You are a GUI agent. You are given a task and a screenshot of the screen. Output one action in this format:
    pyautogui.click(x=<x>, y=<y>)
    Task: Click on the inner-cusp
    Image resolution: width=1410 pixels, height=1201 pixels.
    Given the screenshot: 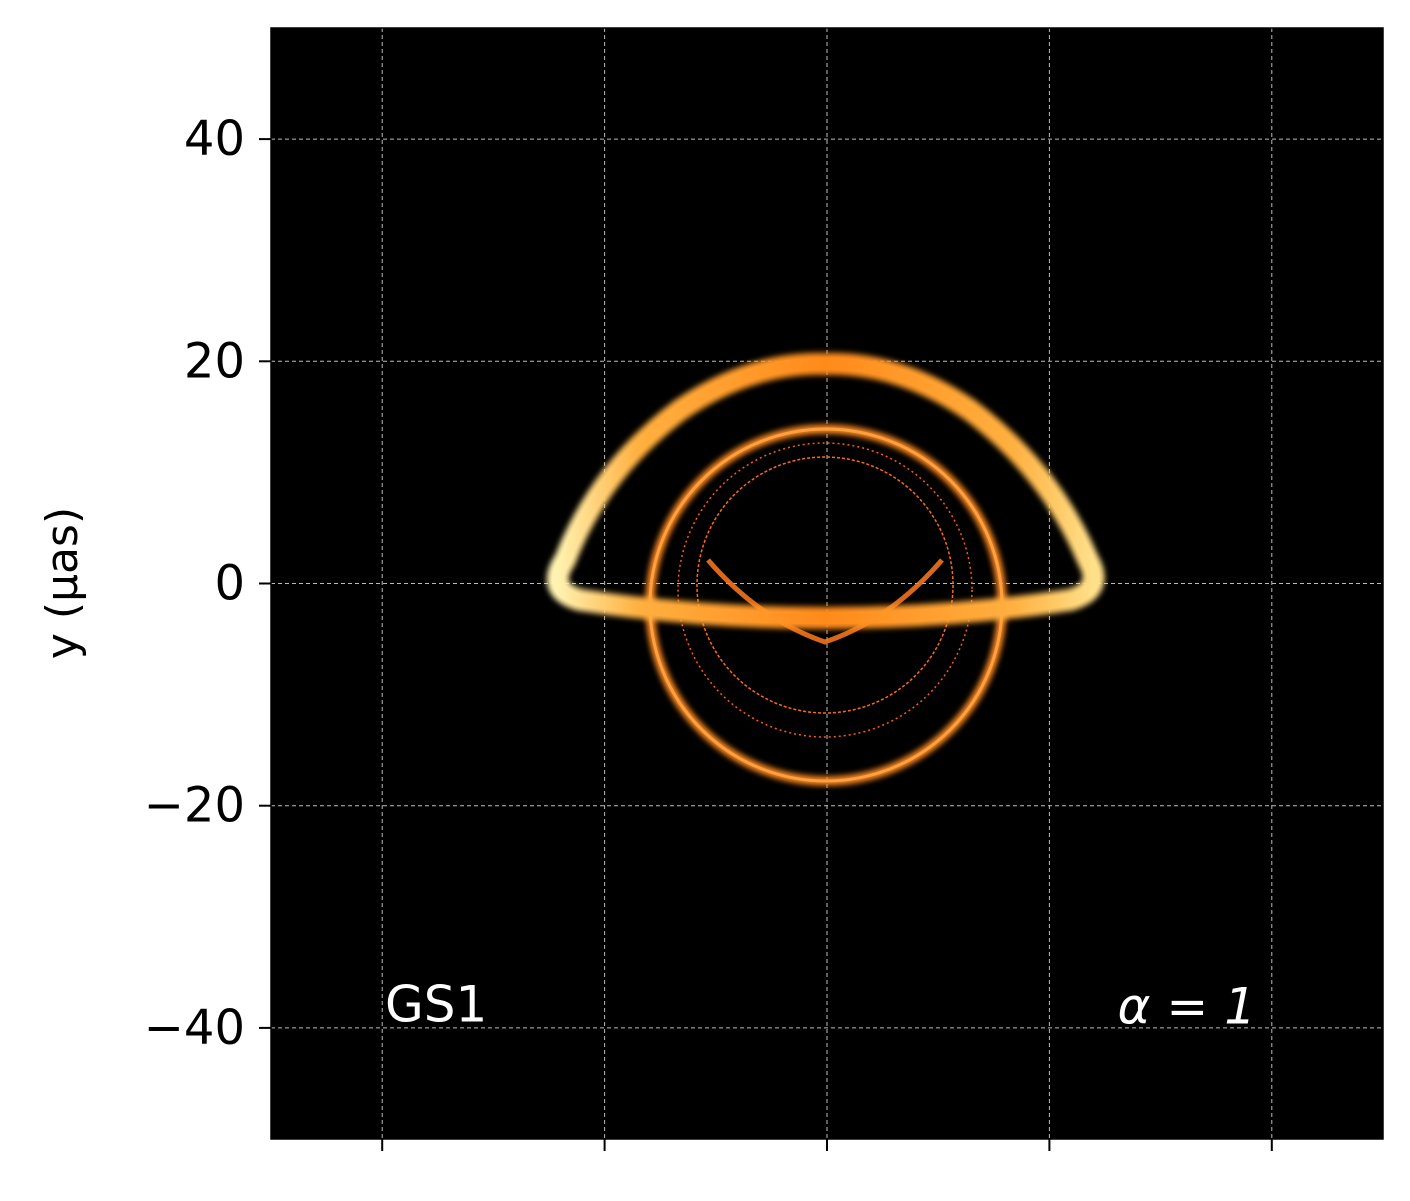 What is the action you would take?
    pyautogui.click(x=825, y=601)
    